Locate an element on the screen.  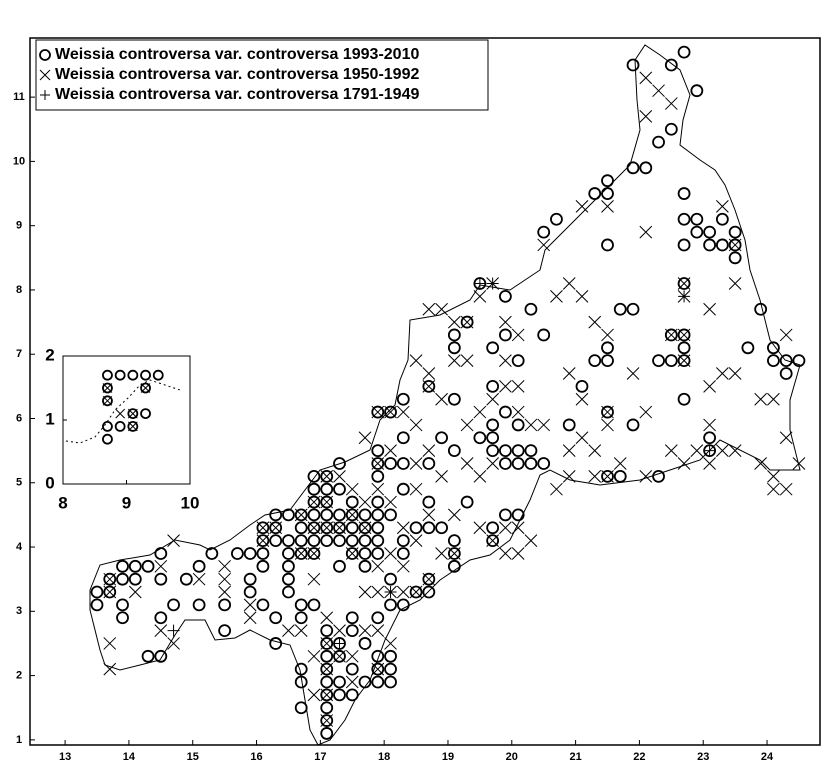
y-tick-label: 10 is located at coordinates (19, 161).